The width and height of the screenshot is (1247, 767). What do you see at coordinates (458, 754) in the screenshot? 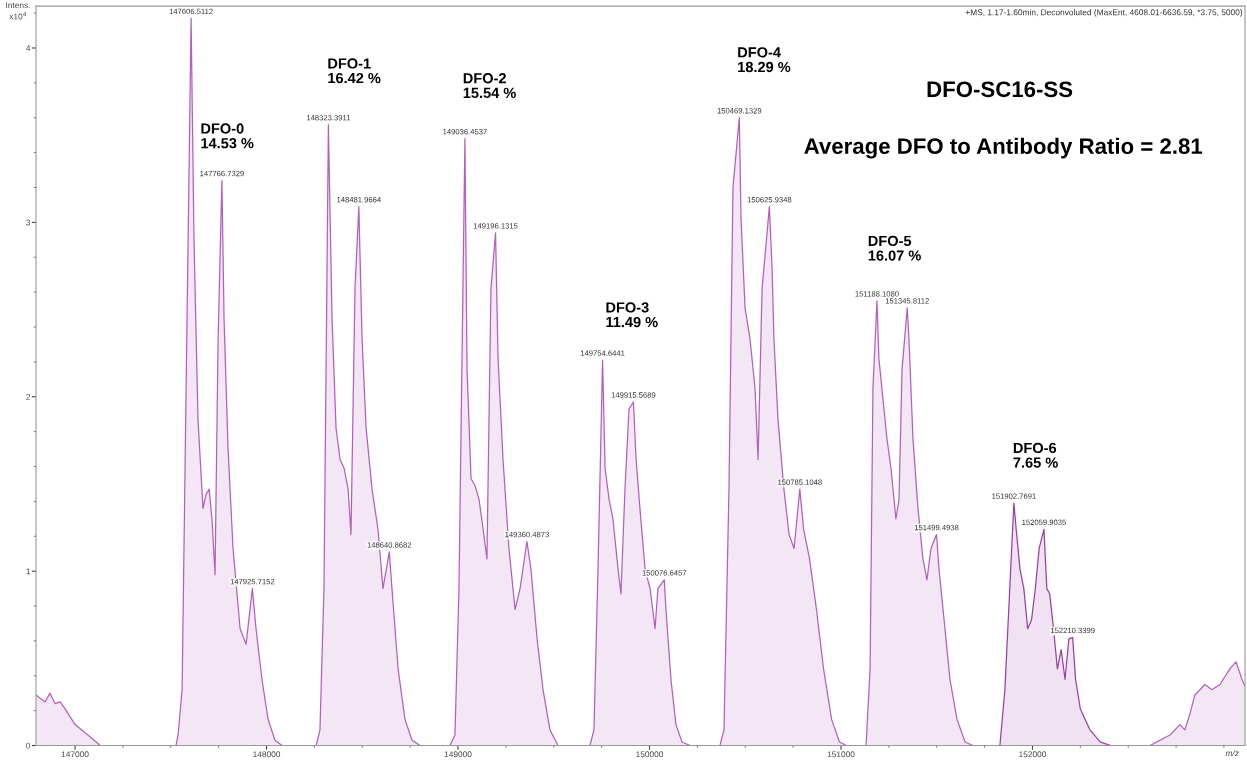
I see `x-tick-label: 149000` at bounding box center [458, 754].